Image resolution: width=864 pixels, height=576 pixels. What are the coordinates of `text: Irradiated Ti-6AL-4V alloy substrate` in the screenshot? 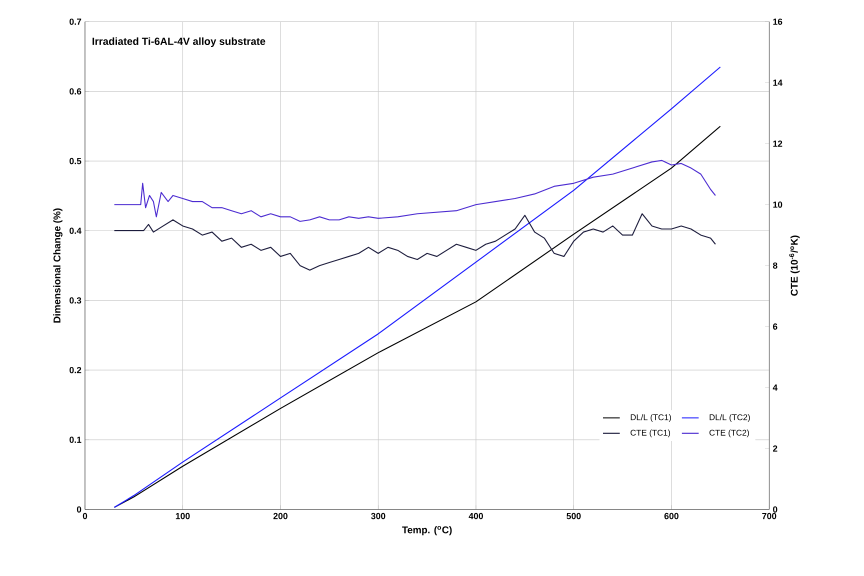 It's located at (179, 43).